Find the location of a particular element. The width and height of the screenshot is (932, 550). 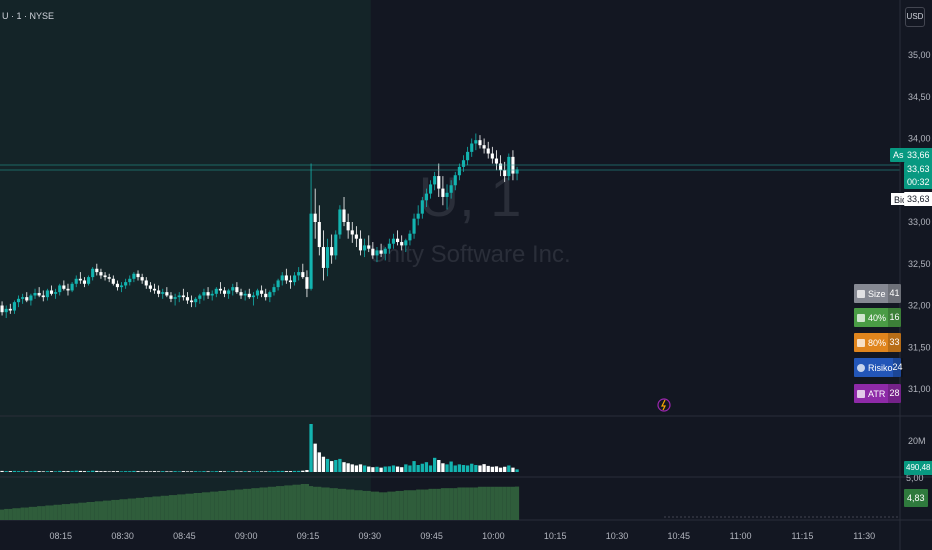

price-tick-label: 32,50 is located at coordinates (919, 264).